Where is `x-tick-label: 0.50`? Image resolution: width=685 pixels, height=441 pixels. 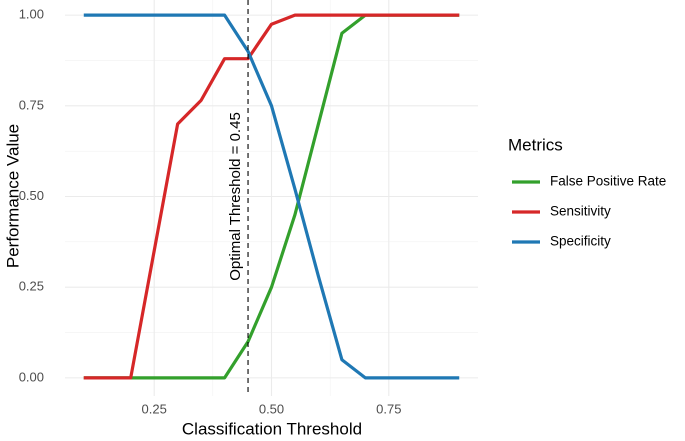 x-tick-label: 0.50 is located at coordinates (271, 408).